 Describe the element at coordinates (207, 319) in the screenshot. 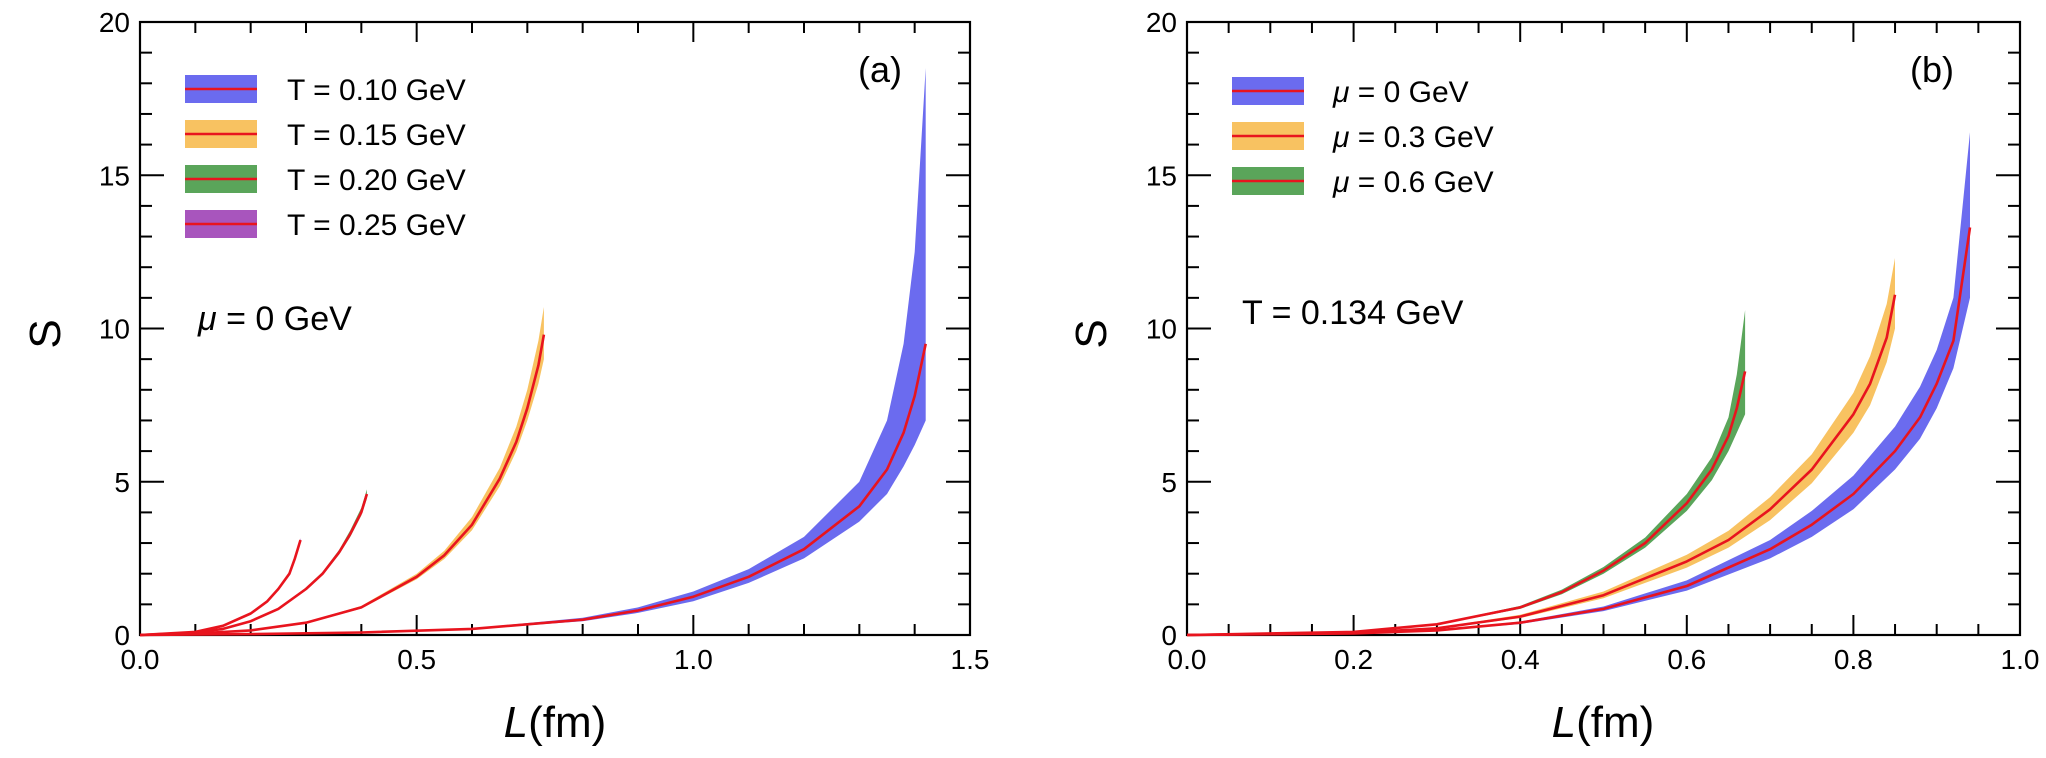

I see `panel-a-annotation-symbol: μ` at that location.